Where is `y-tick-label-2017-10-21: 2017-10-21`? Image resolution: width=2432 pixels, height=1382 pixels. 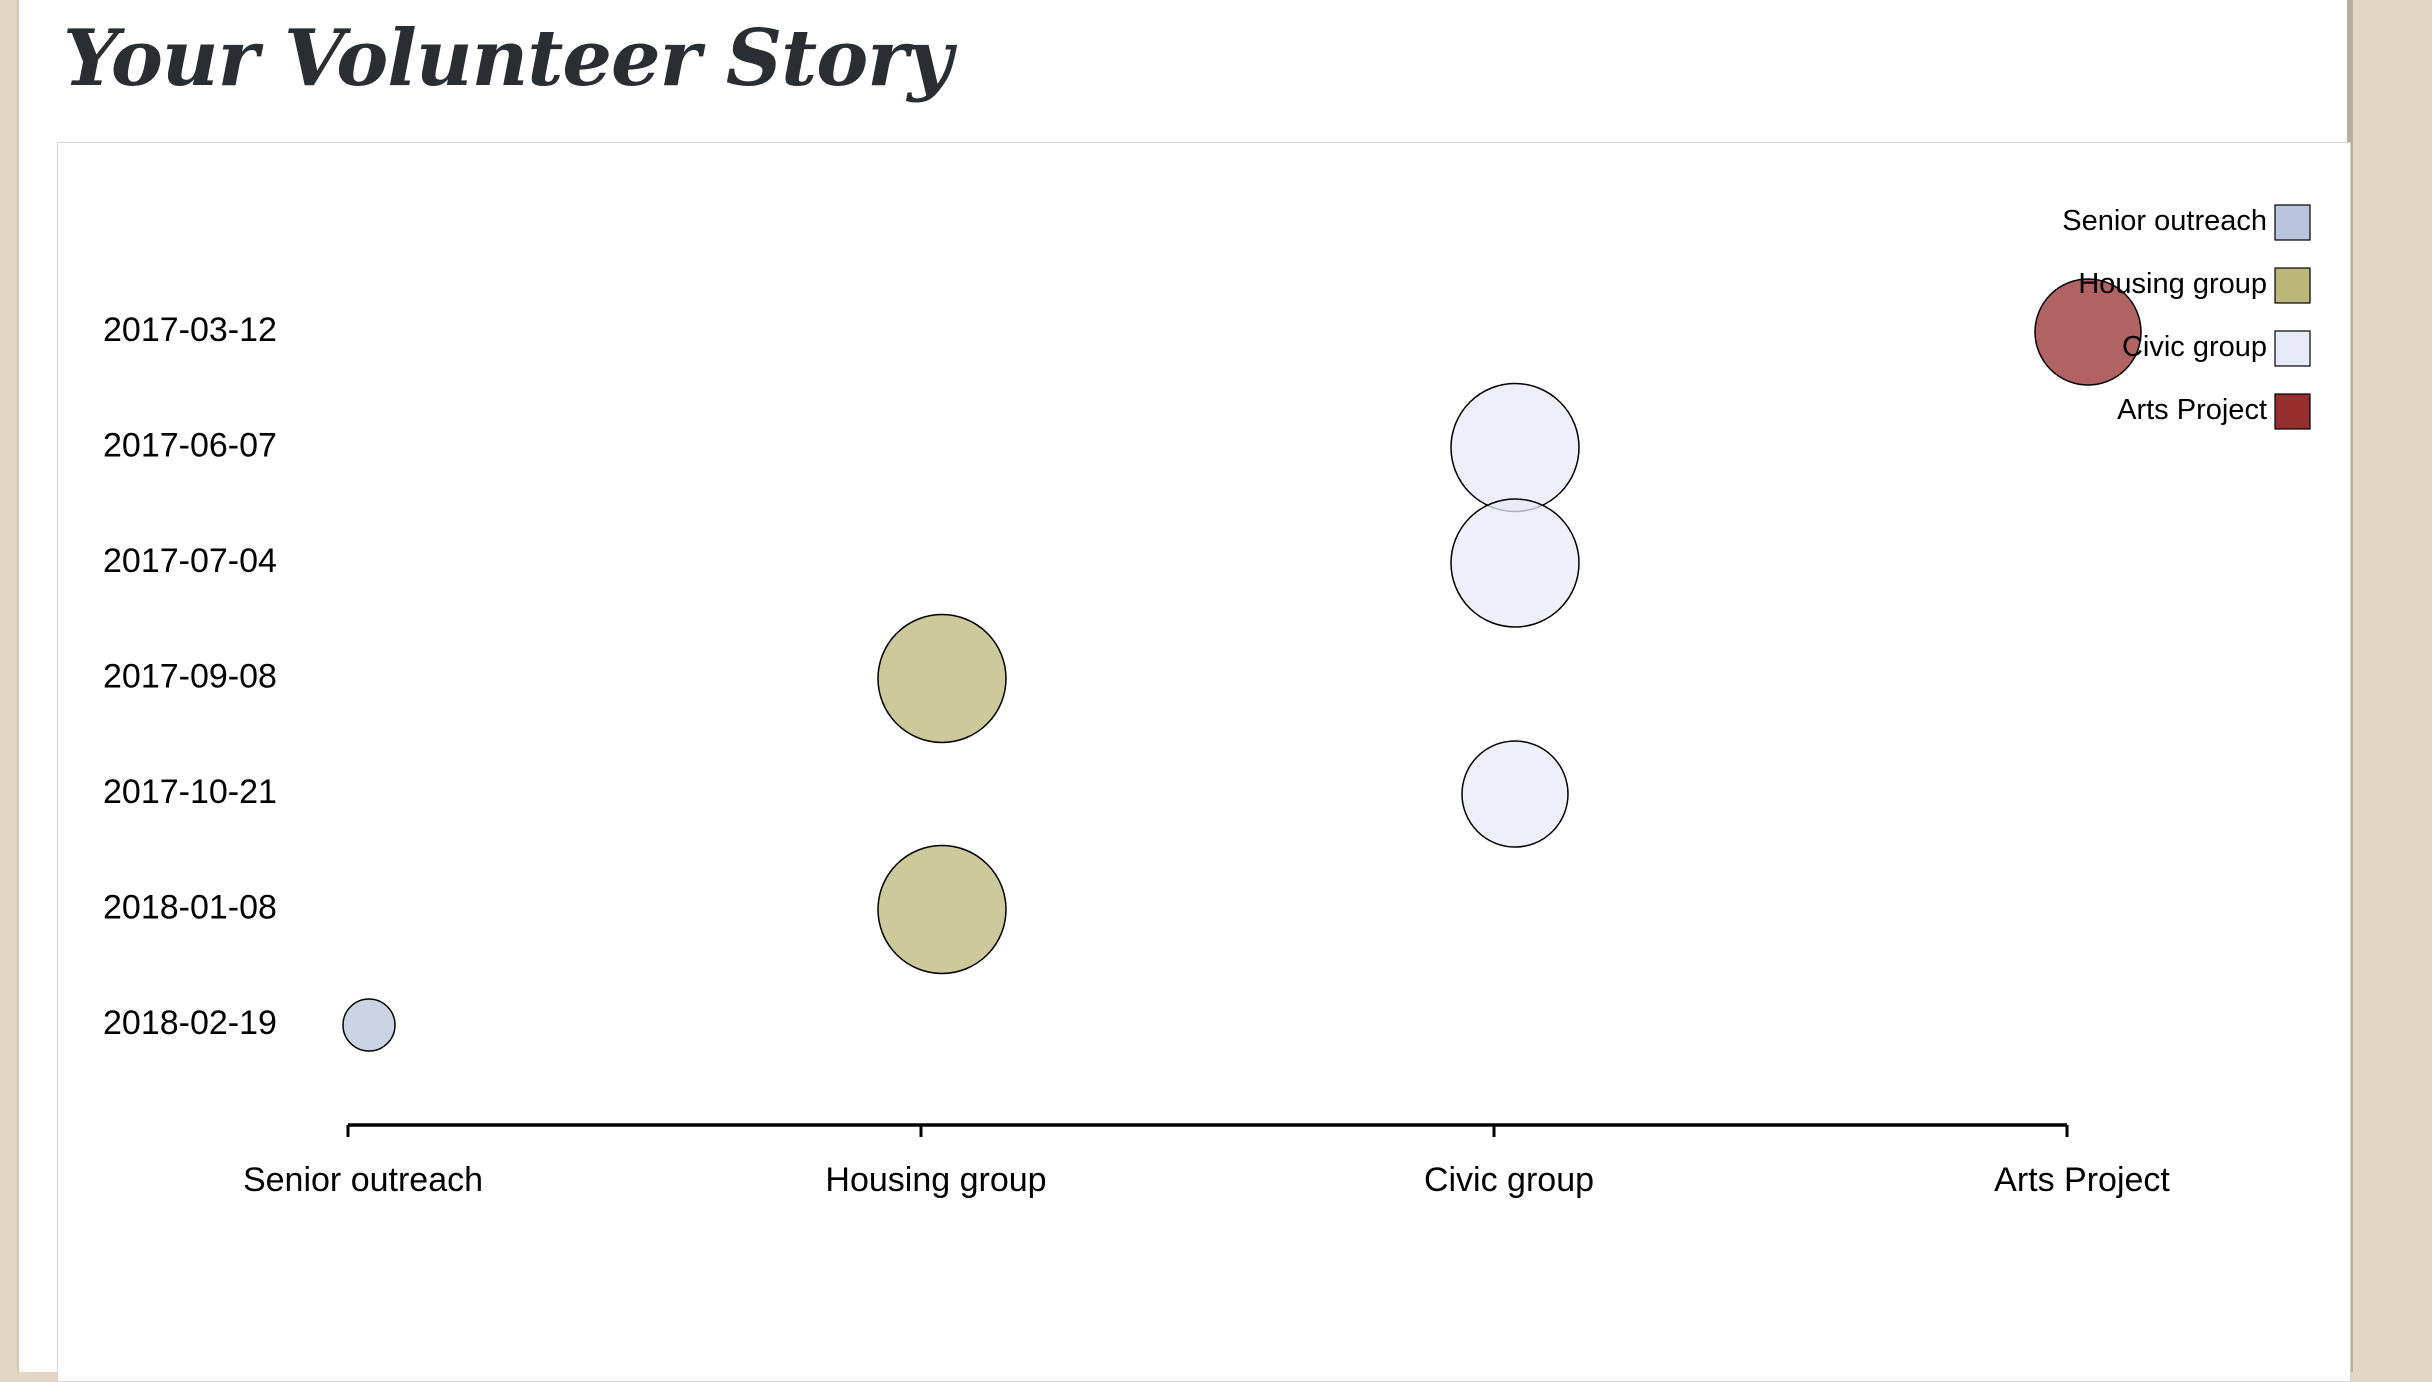 y-tick-label-2017-10-21: 2017-10-21 is located at coordinates (190, 792).